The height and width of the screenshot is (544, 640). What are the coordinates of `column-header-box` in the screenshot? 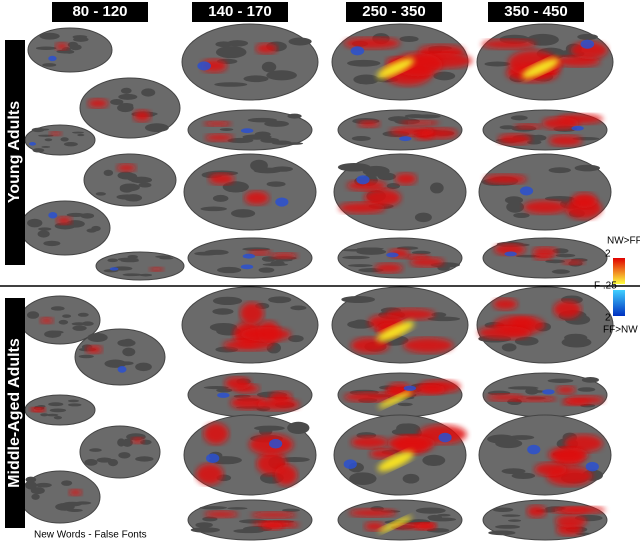 It's located at (394, 12).